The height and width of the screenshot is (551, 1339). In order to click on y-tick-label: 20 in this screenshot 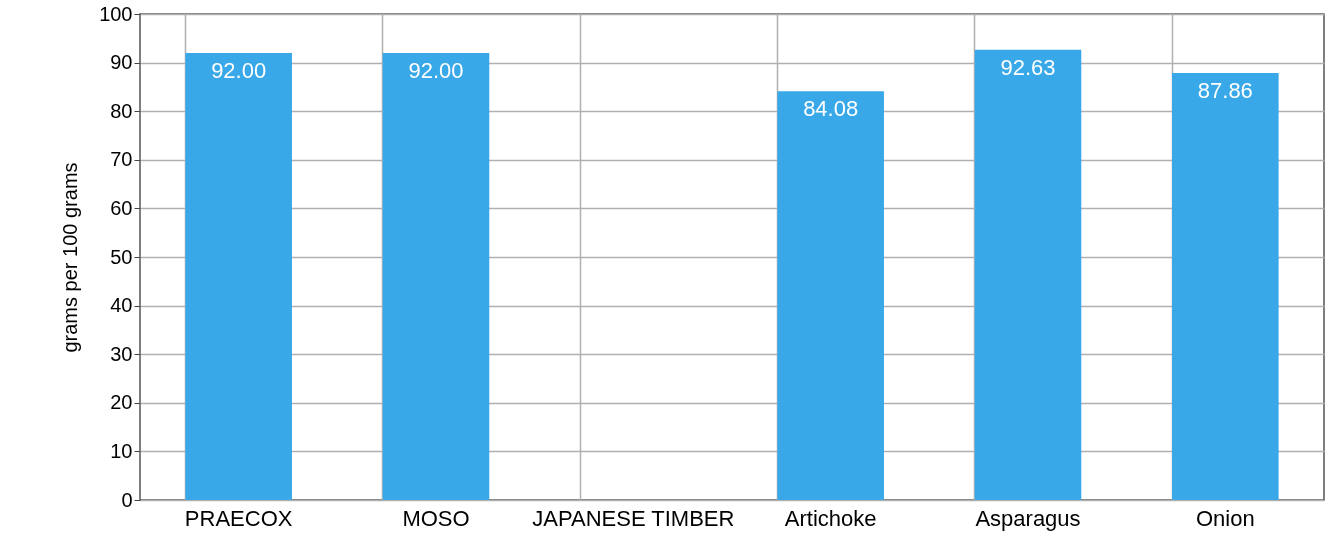, I will do `click(121, 402)`.